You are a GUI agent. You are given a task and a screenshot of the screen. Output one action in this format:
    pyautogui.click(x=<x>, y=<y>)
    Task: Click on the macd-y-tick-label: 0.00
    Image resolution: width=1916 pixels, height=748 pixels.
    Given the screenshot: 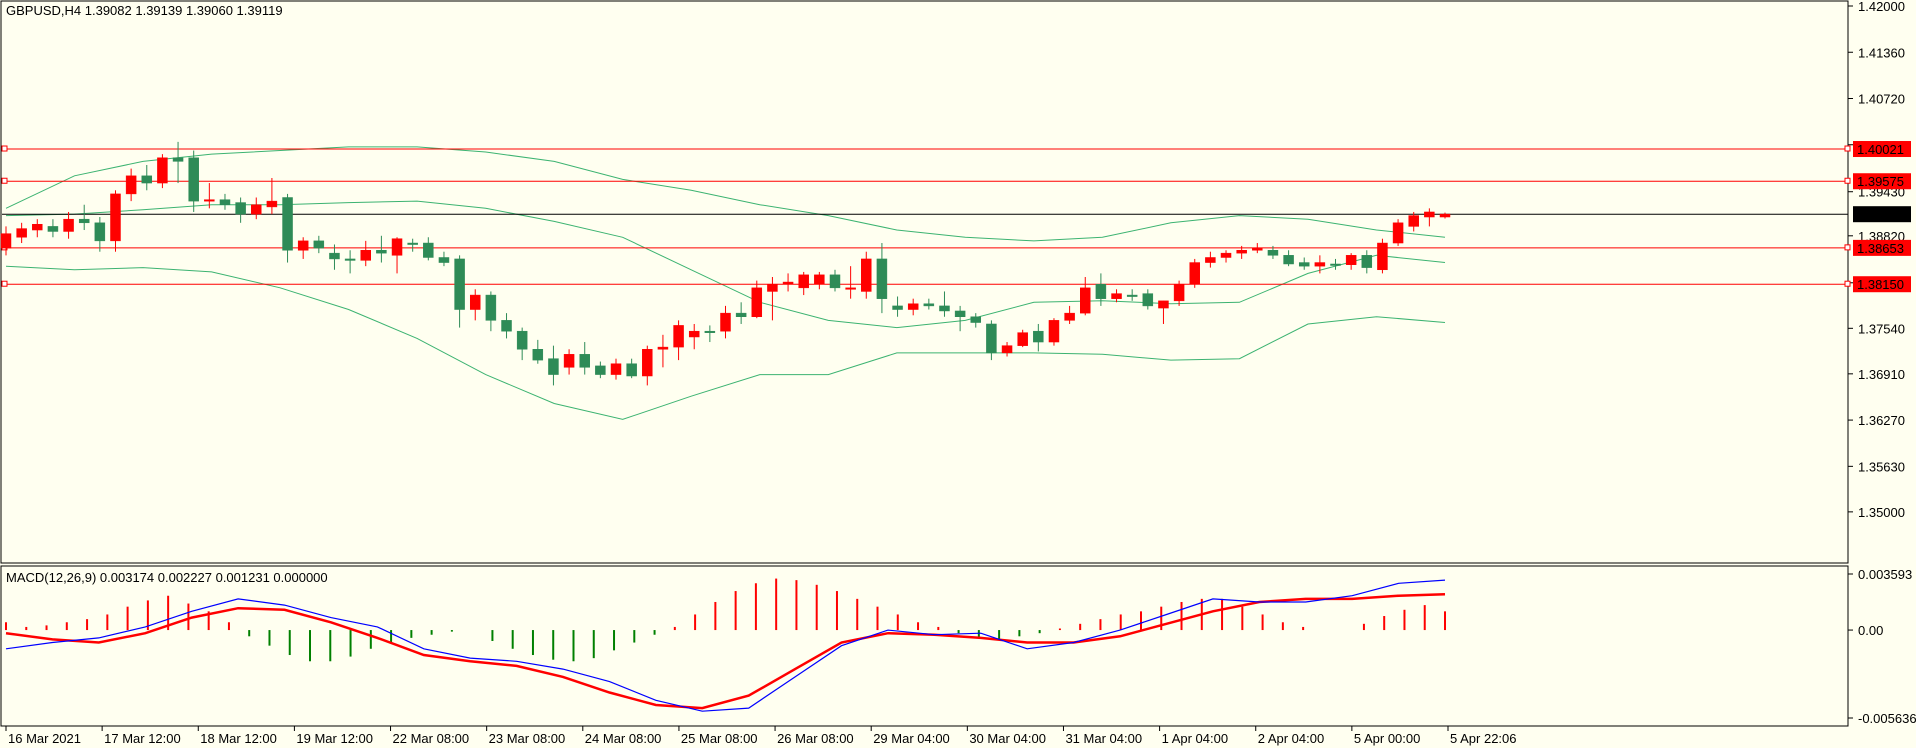 What is the action you would take?
    pyautogui.click(x=1870, y=630)
    